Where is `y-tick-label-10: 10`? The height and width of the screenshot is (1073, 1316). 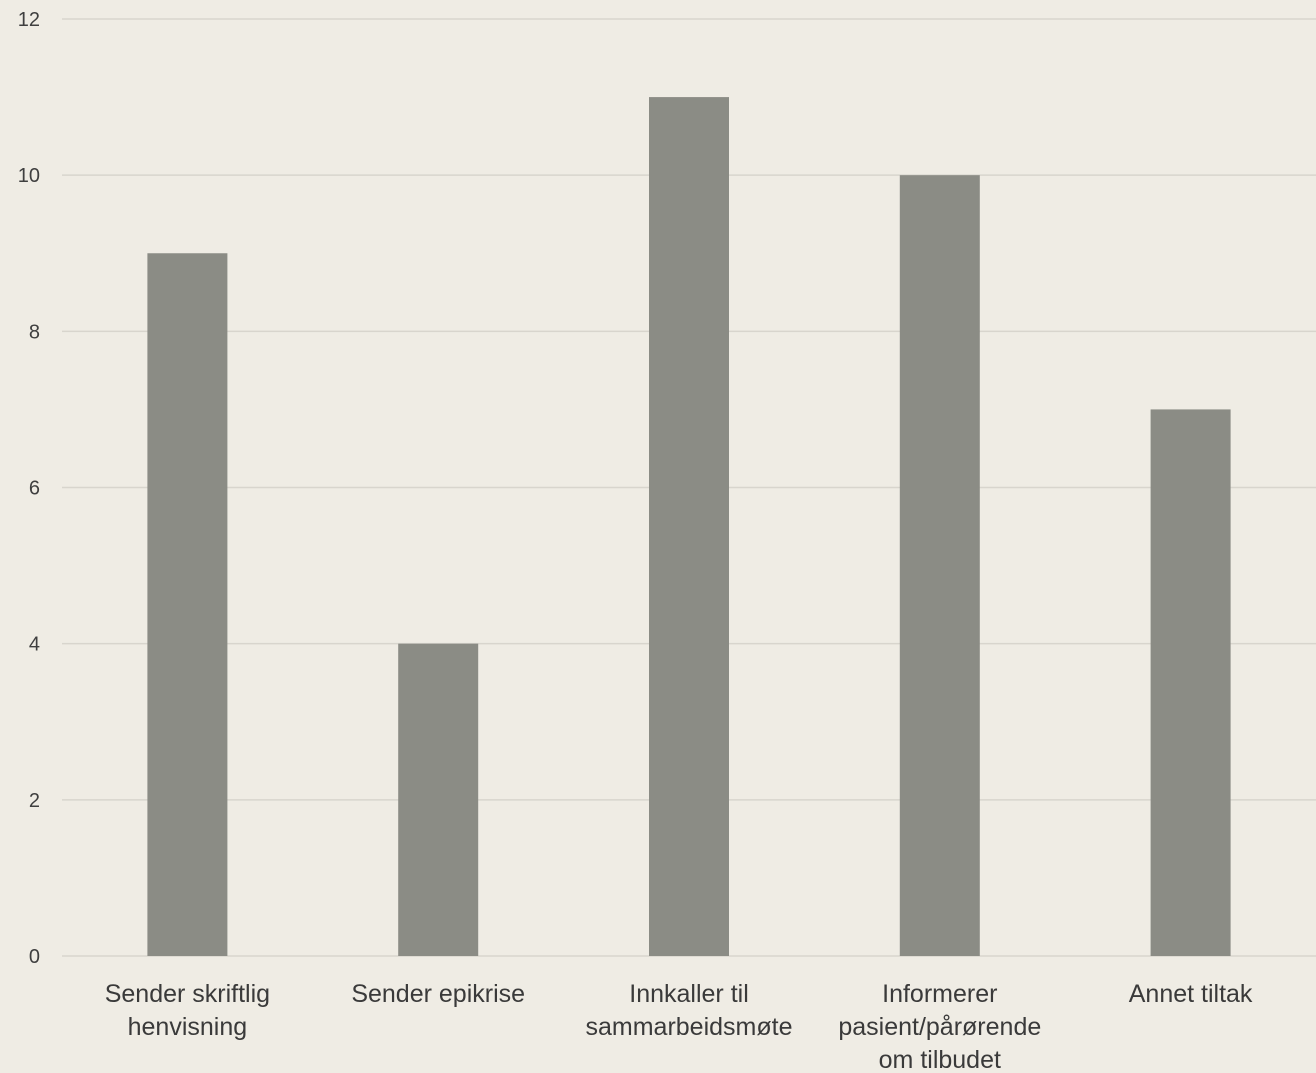 y-tick-label-10: 10 is located at coordinates (29, 176).